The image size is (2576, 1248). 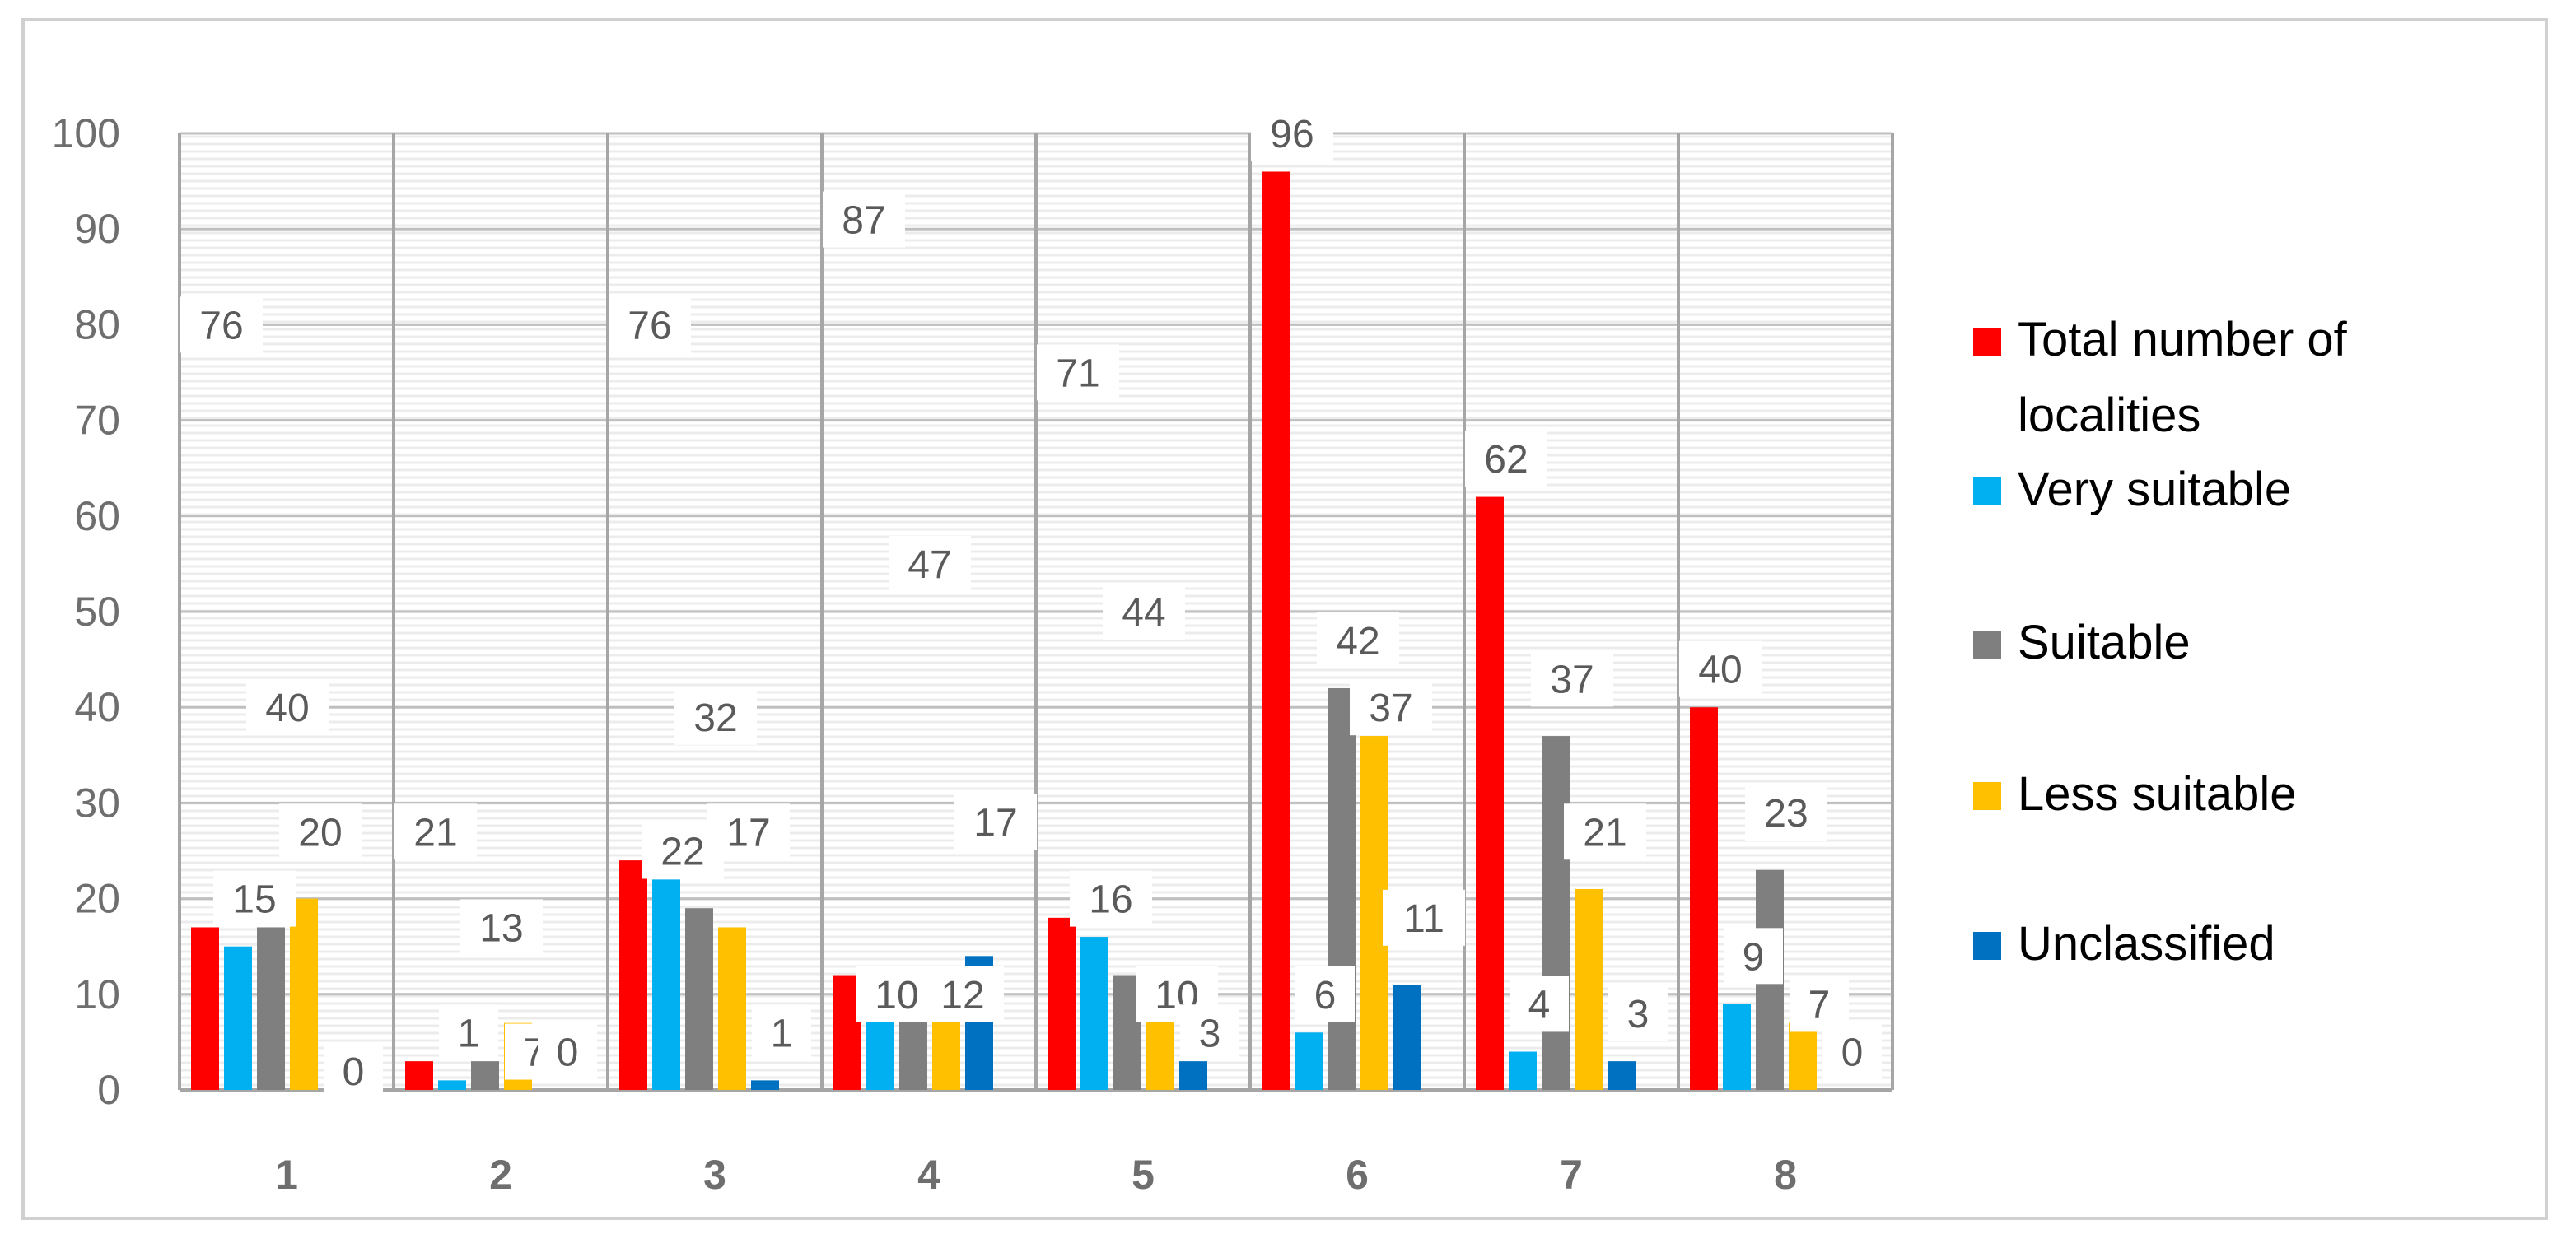 What do you see at coordinates (682, 852) in the screenshot?
I see `data-label: 22` at bounding box center [682, 852].